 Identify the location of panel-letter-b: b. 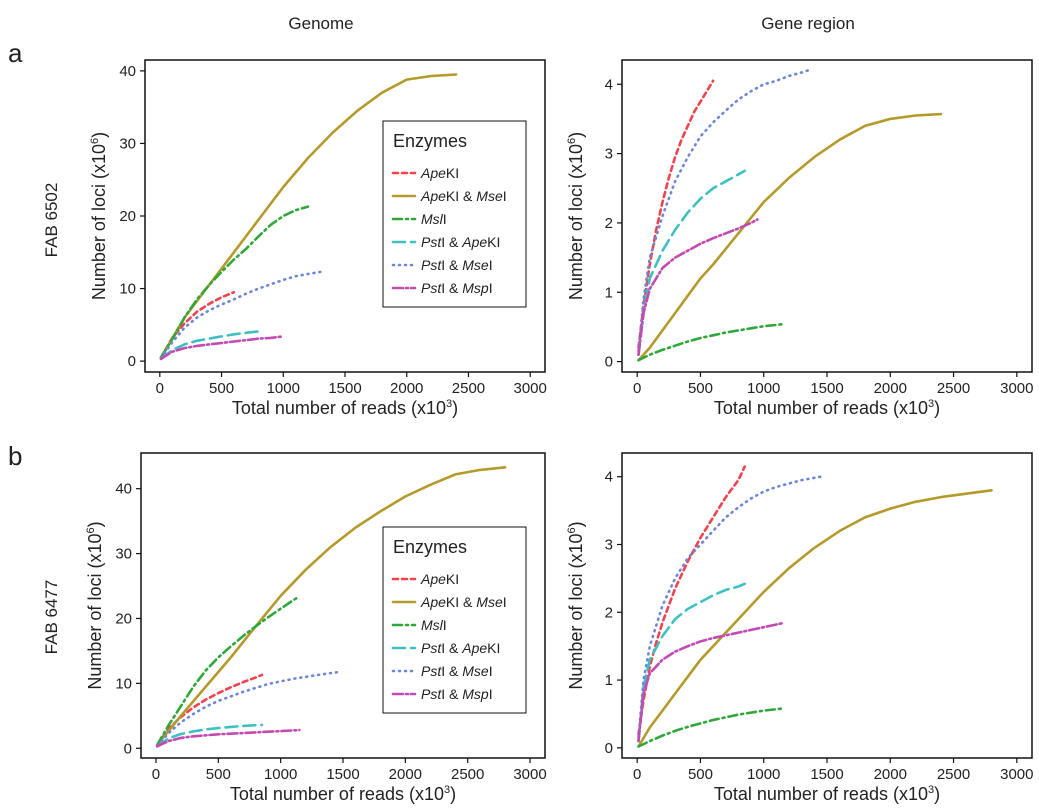
(15, 456).